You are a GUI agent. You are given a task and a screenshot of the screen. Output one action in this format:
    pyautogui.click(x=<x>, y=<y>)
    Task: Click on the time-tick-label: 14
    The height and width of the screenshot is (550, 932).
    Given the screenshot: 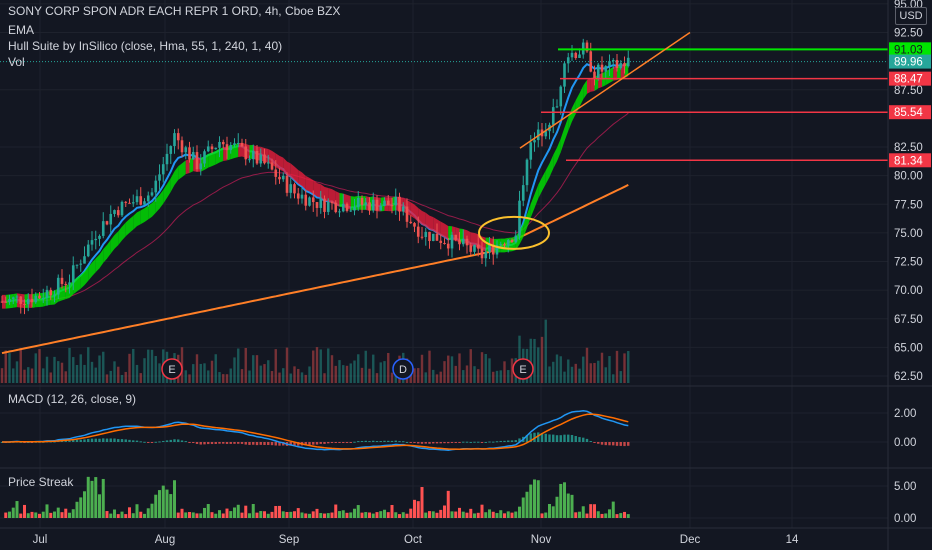 What is the action you would take?
    pyautogui.click(x=792, y=540)
    